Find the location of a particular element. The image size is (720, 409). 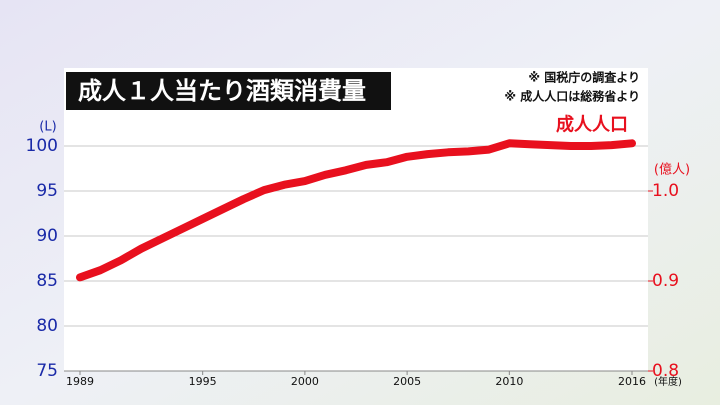

y-tick-label: 90 is located at coordinates (47, 236).